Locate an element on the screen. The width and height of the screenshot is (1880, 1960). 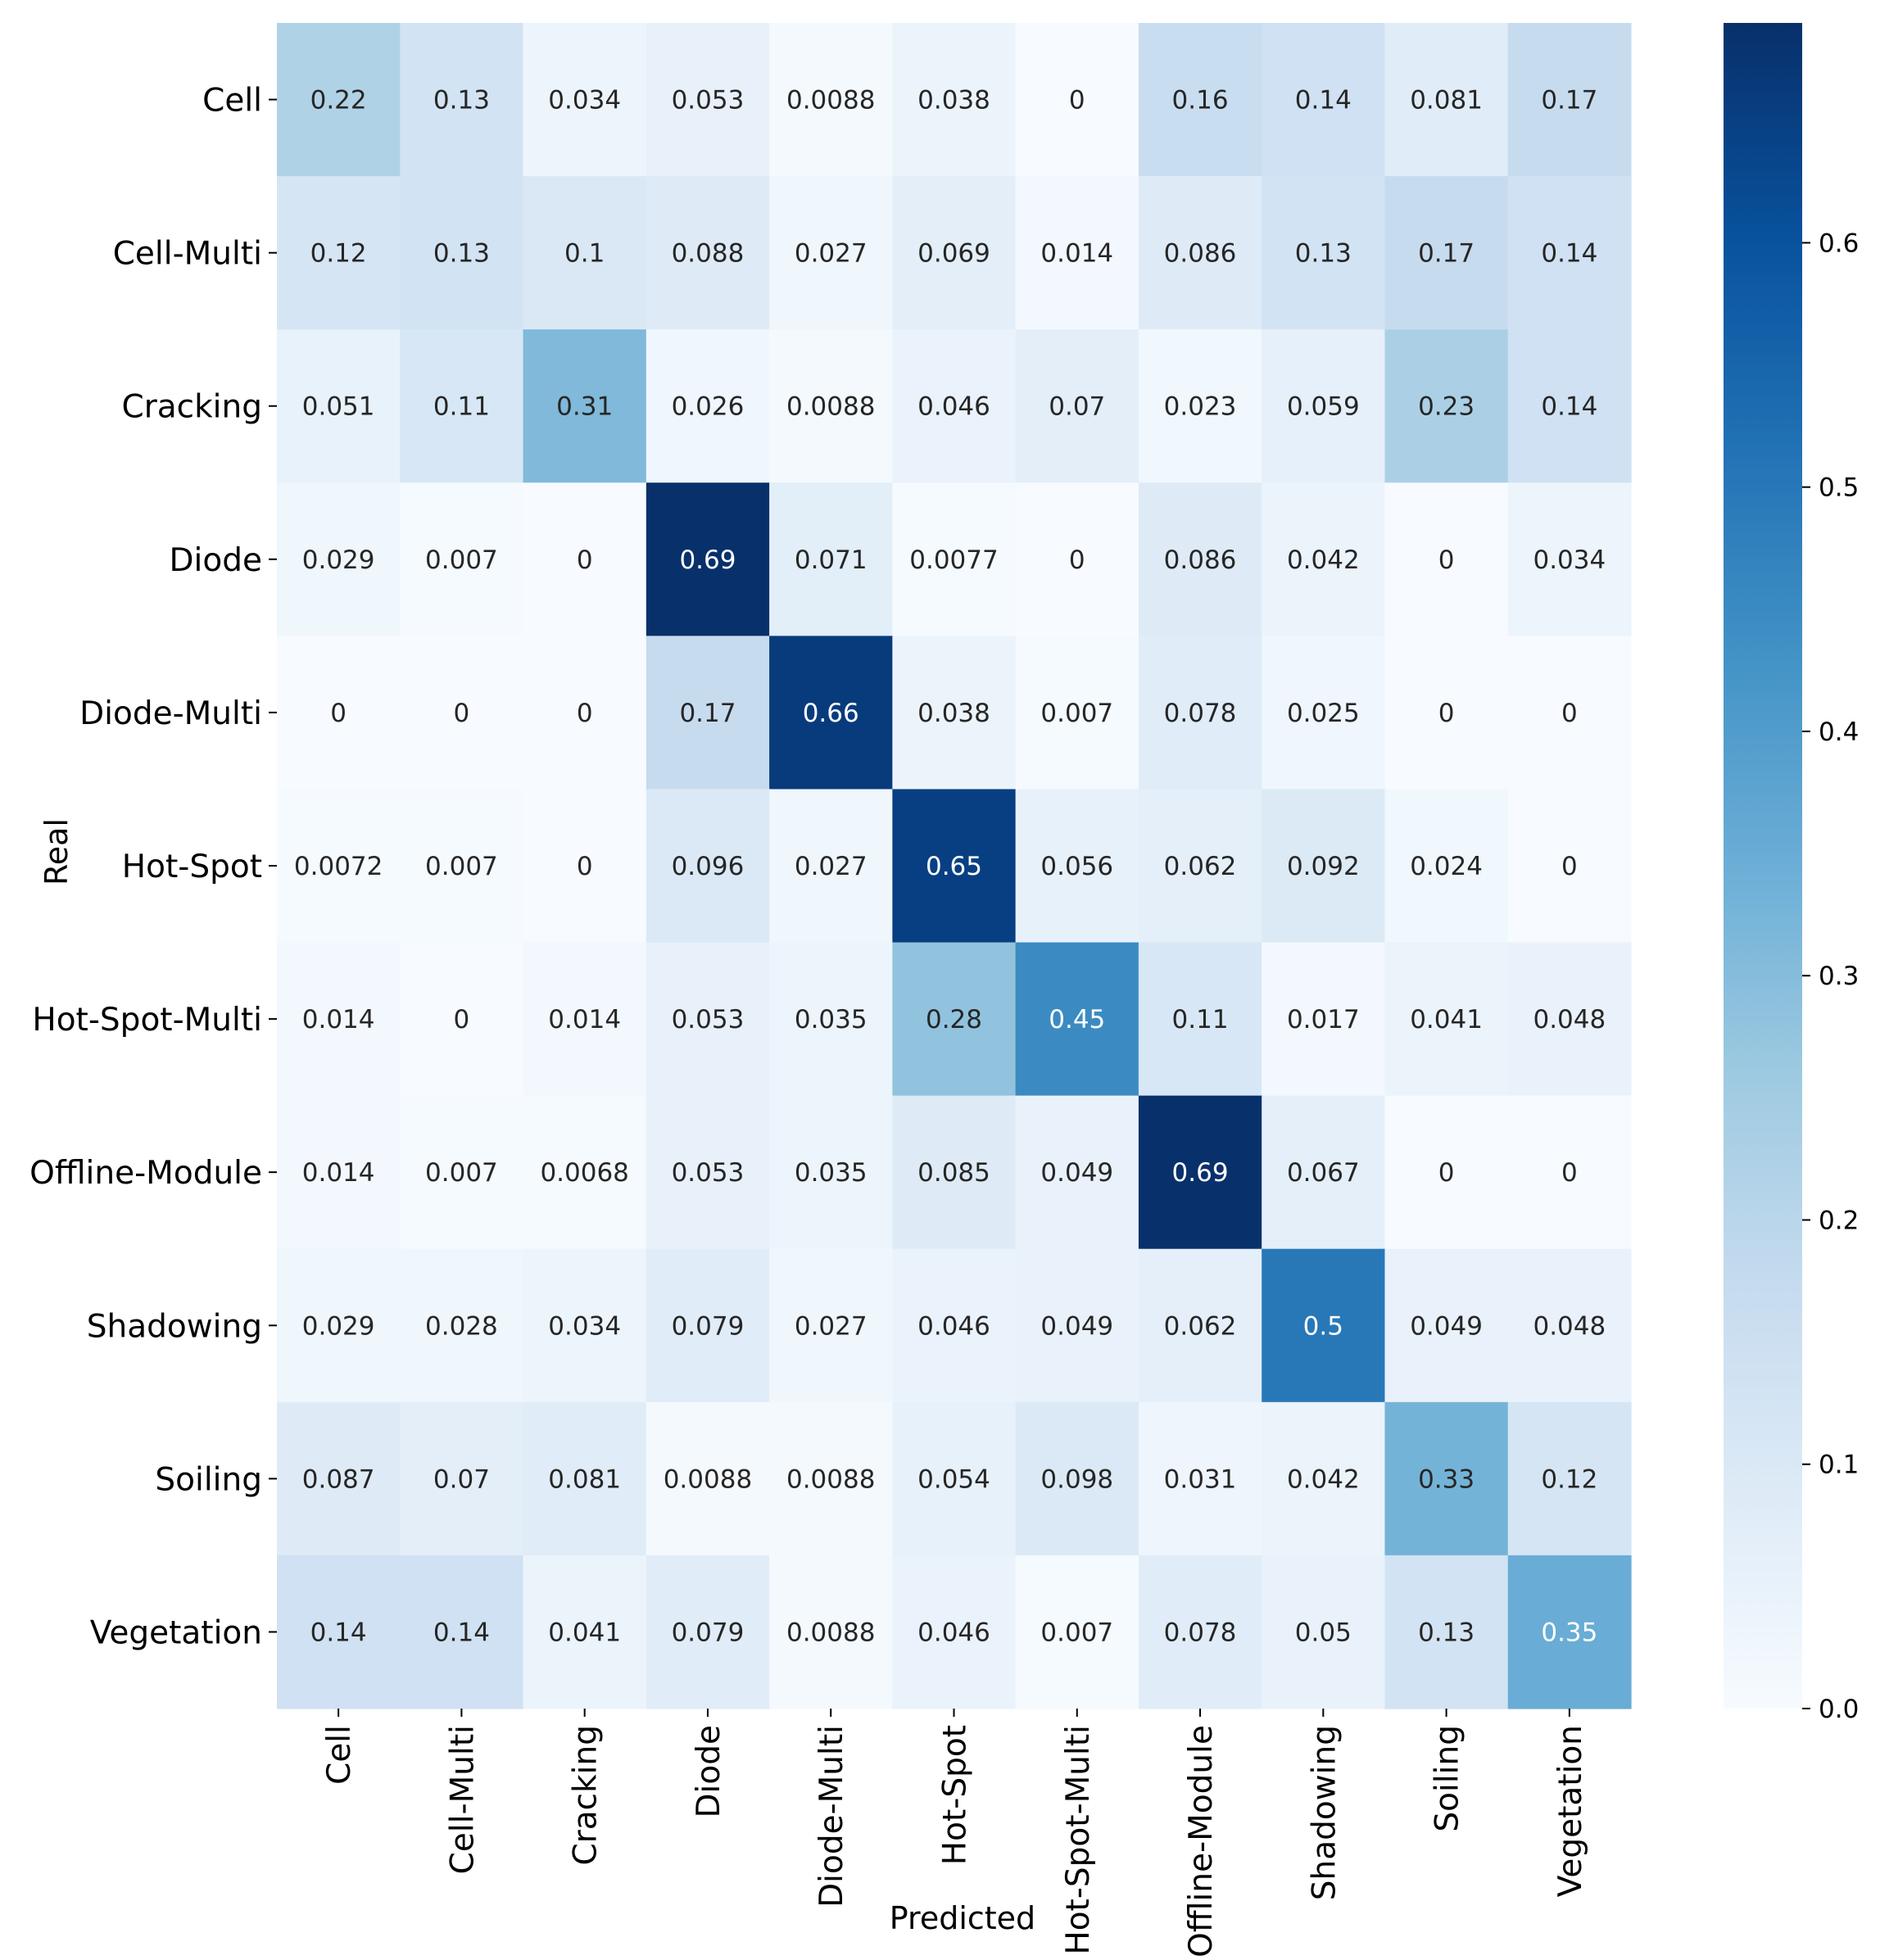
colorbar-tick-label: 0.1 is located at coordinates (1839, 1466).